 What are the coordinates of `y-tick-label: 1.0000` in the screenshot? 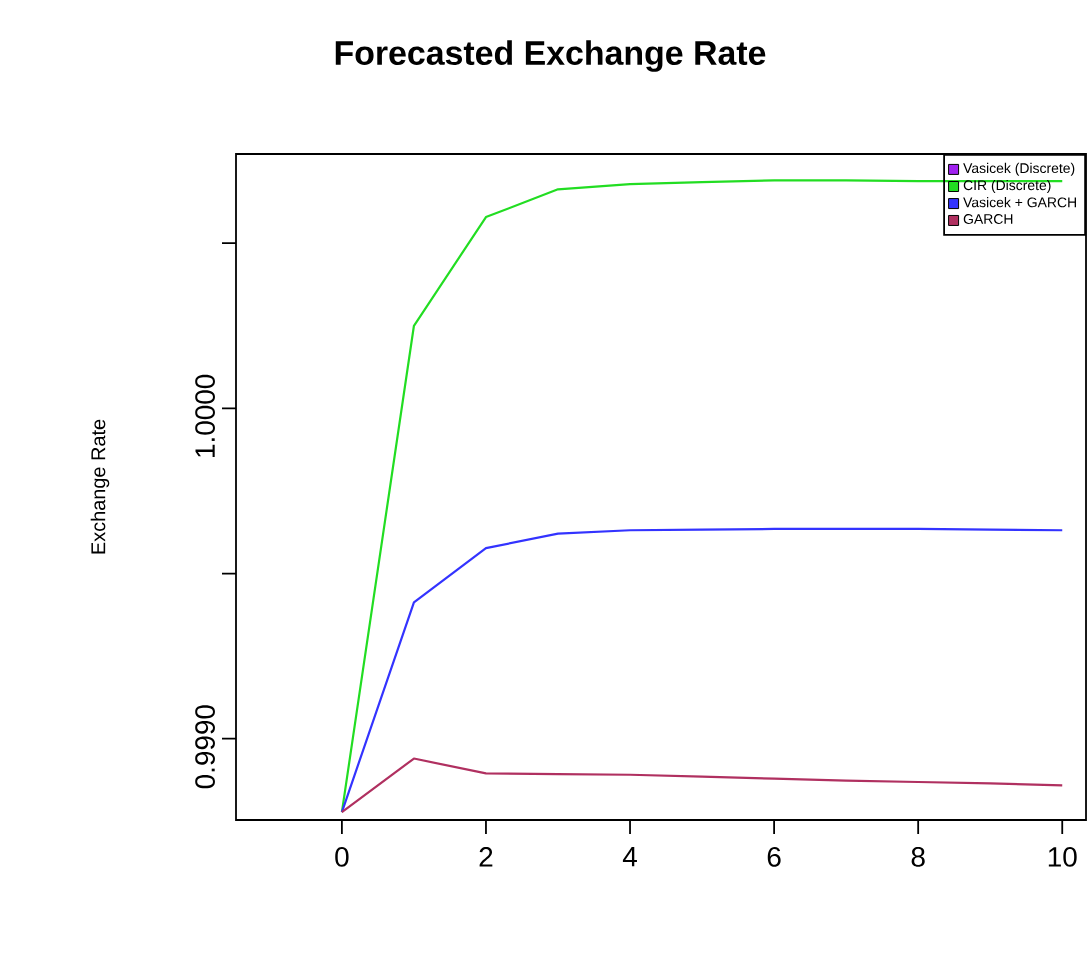 It's located at (205, 415).